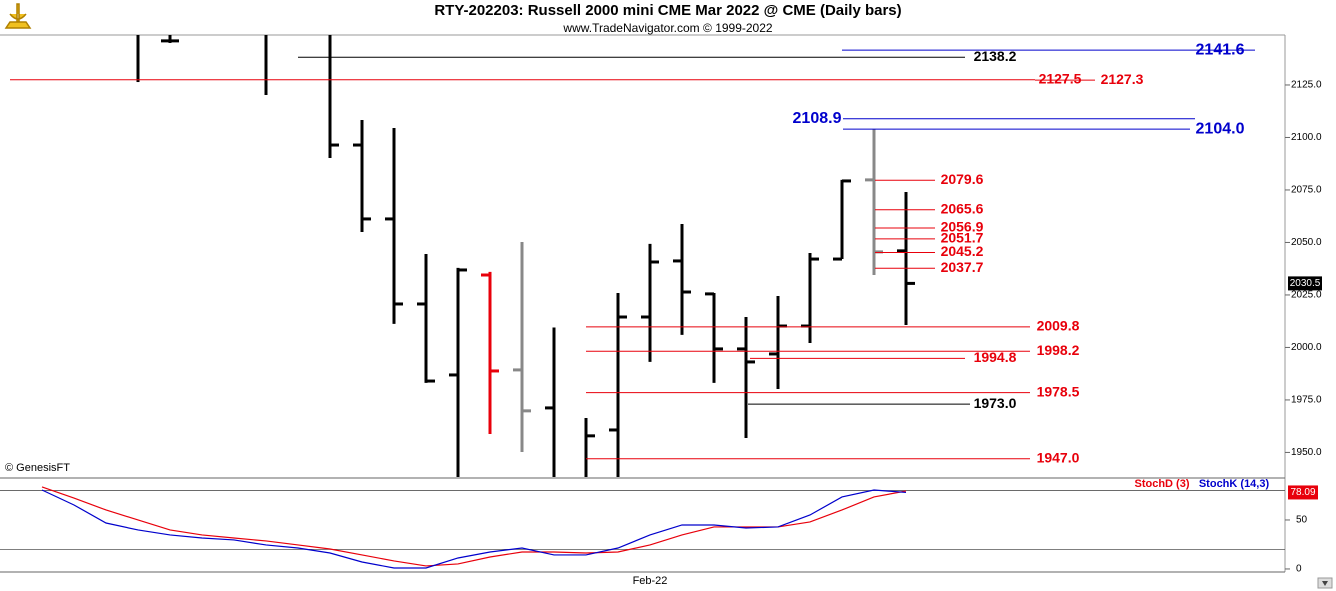 The height and width of the screenshot is (591, 1336). I want to click on logo, so click(18, 16).